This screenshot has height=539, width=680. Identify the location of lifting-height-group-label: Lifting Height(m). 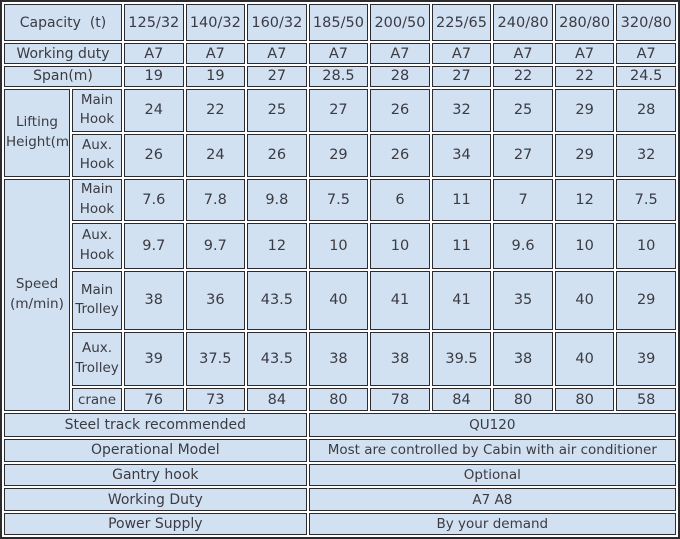
(37, 132).